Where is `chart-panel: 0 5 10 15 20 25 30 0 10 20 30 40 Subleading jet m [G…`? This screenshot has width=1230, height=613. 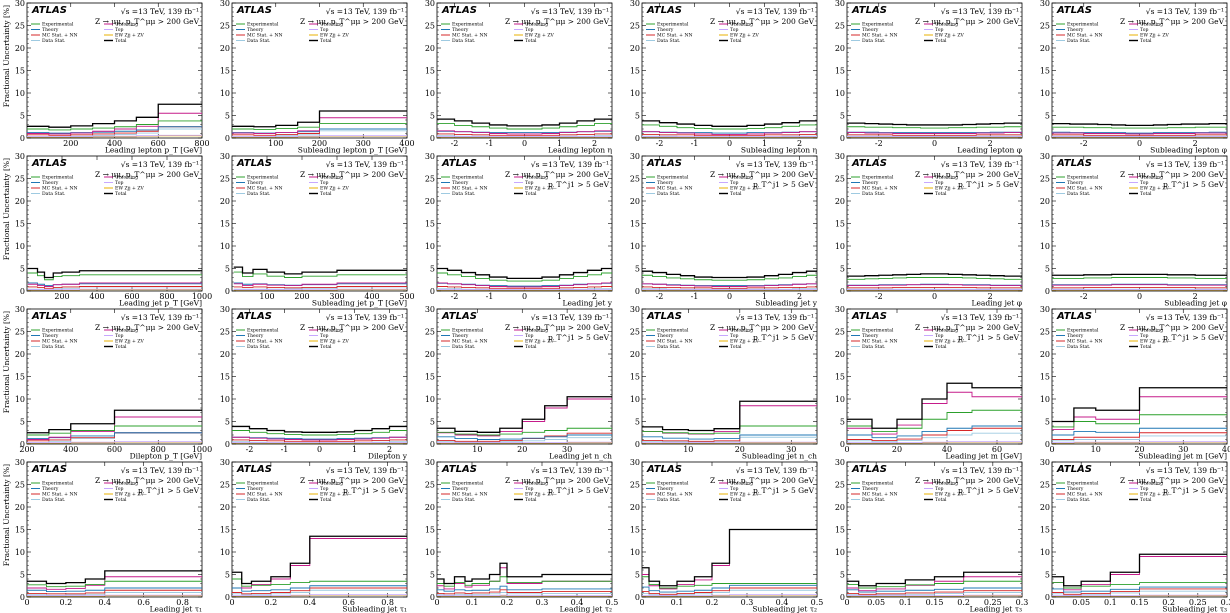 chart-panel: 0 5 10 15 20 25 30 0 10 20 30 40 Subleading jet m [G… is located at coordinates (1127, 383).